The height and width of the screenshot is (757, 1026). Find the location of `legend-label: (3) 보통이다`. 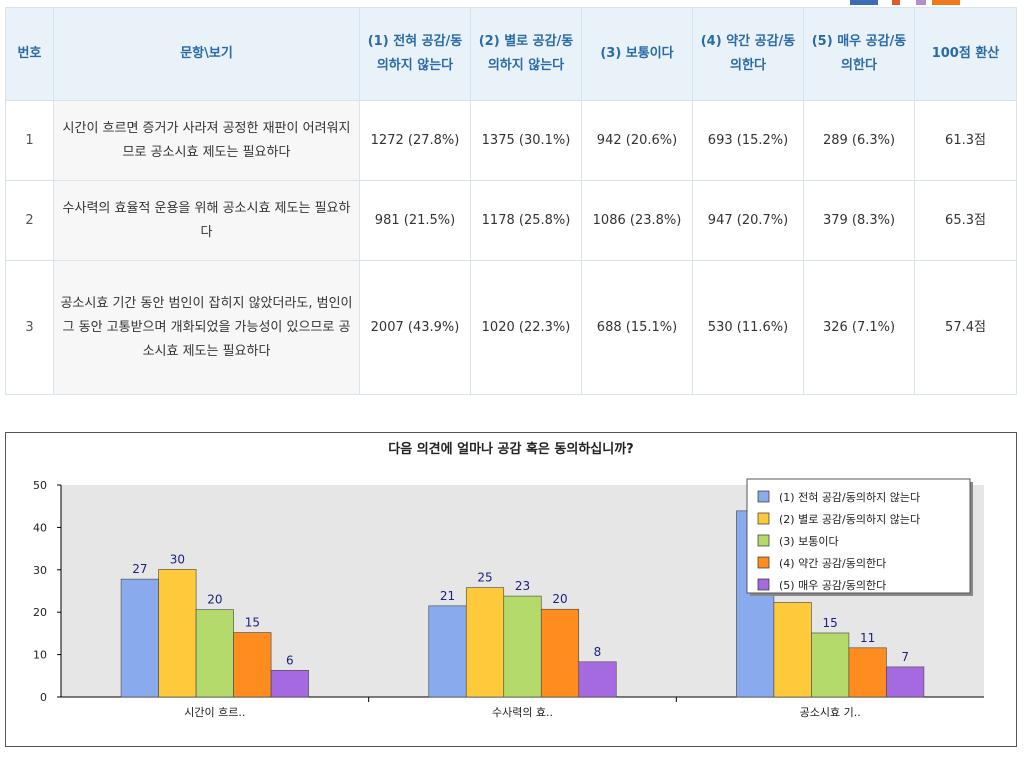

legend-label: (3) 보통이다 is located at coordinates (809, 541).